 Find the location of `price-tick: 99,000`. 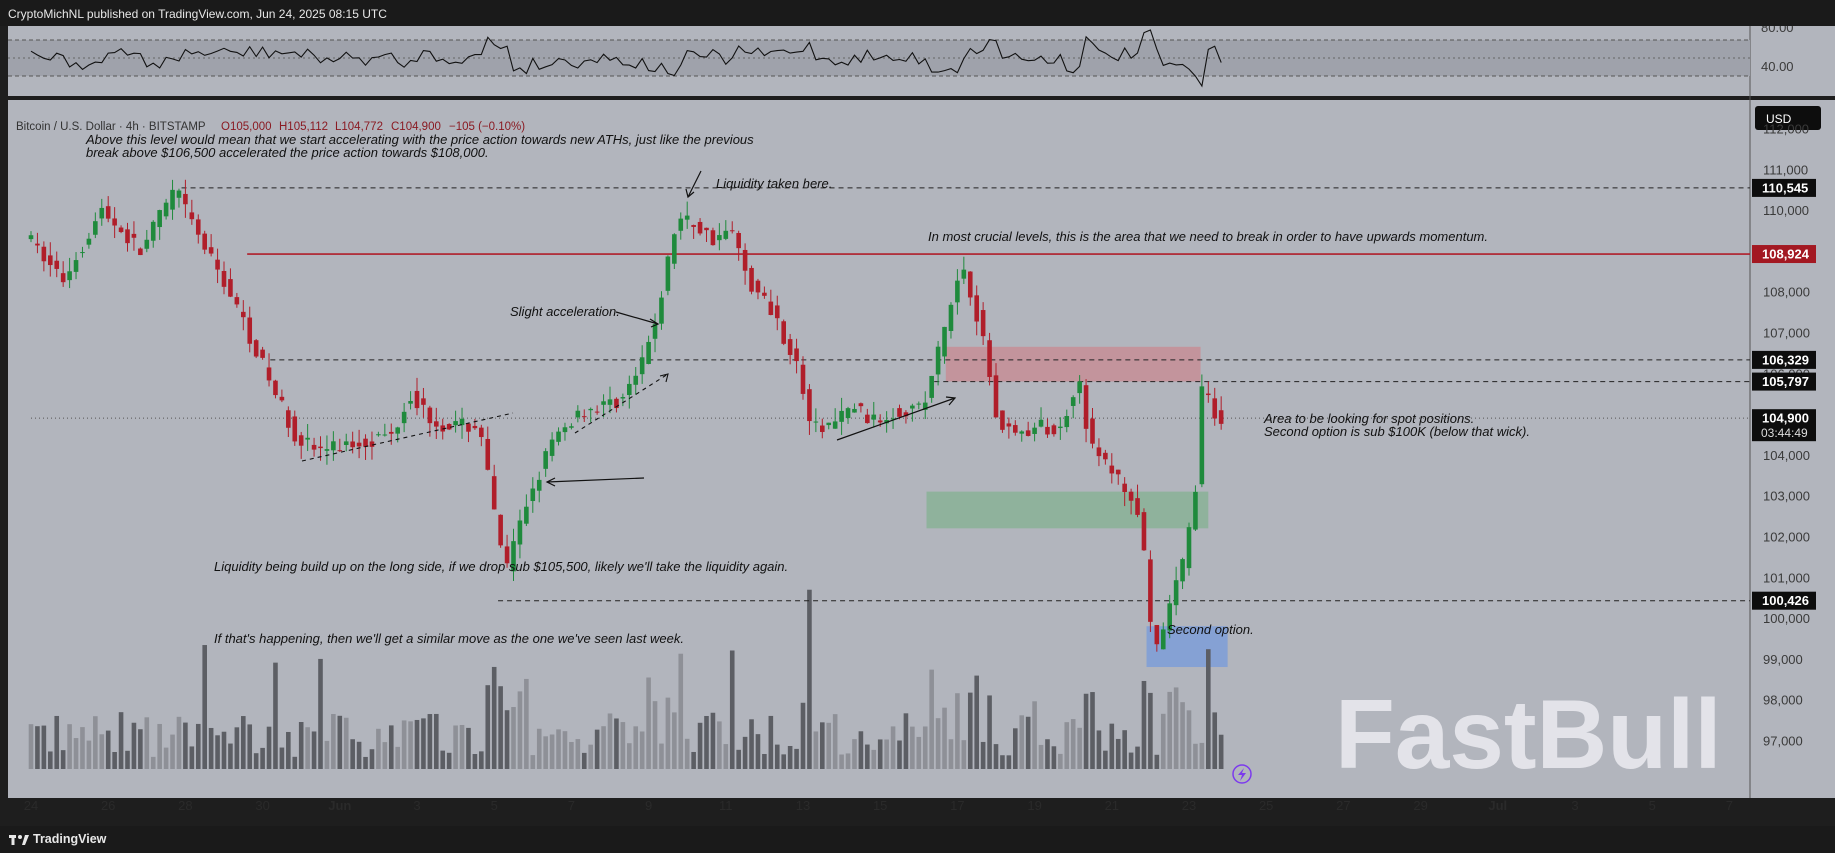

price-tick: 99,000 is located at coordinates (1783, 659).